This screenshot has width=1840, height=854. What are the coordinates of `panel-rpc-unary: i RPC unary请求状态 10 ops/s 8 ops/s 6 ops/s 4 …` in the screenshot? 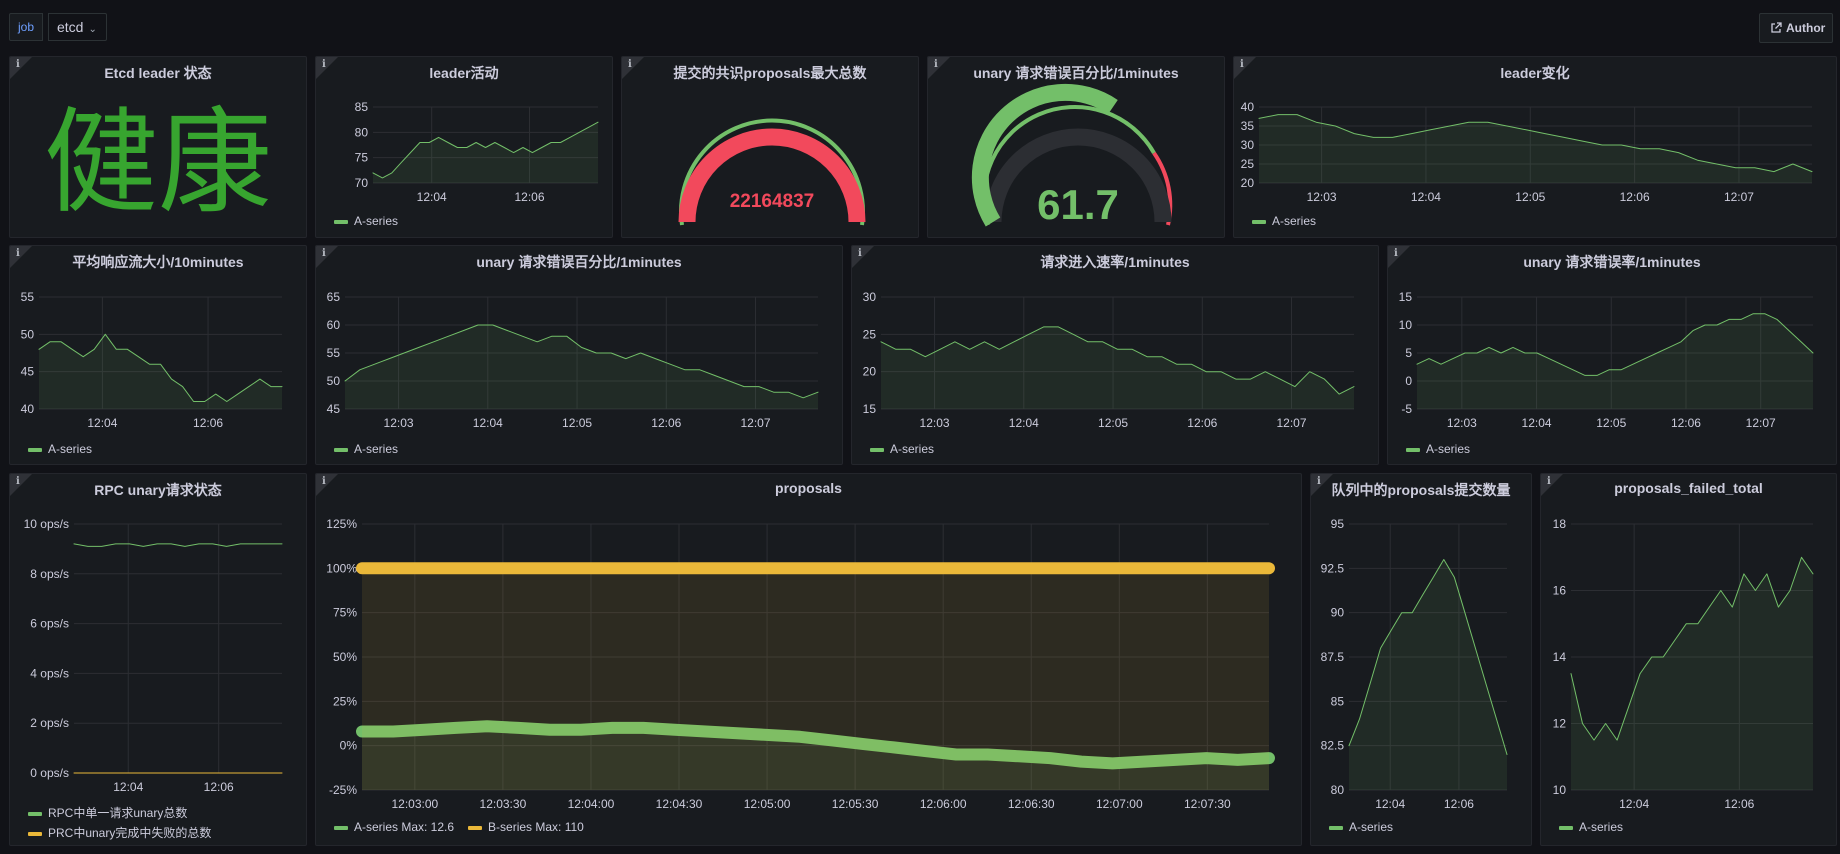 It's located at (158, 659).